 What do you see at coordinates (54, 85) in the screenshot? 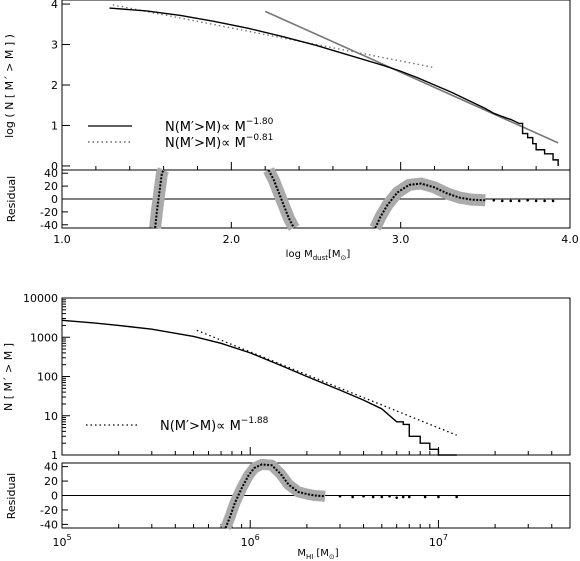
I see `top-ytick-label-2: 2` at bounding box center [54, 85].